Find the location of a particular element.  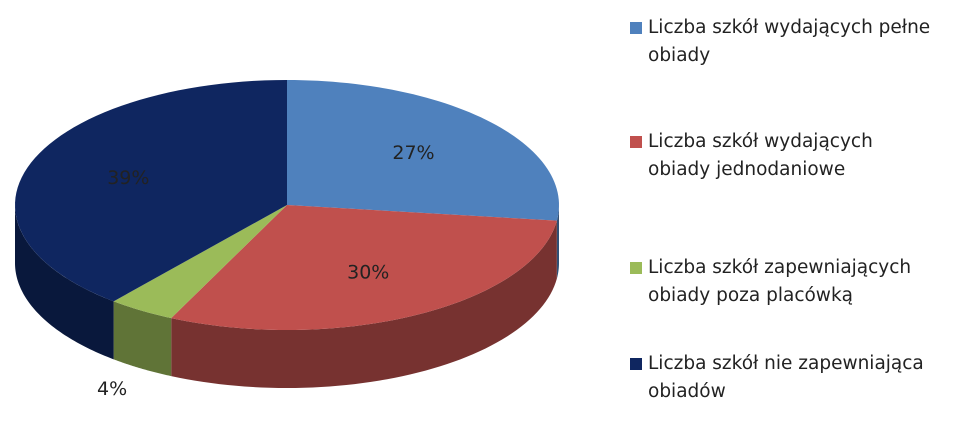

data-label: 39% is located at coordinates (128, 178).